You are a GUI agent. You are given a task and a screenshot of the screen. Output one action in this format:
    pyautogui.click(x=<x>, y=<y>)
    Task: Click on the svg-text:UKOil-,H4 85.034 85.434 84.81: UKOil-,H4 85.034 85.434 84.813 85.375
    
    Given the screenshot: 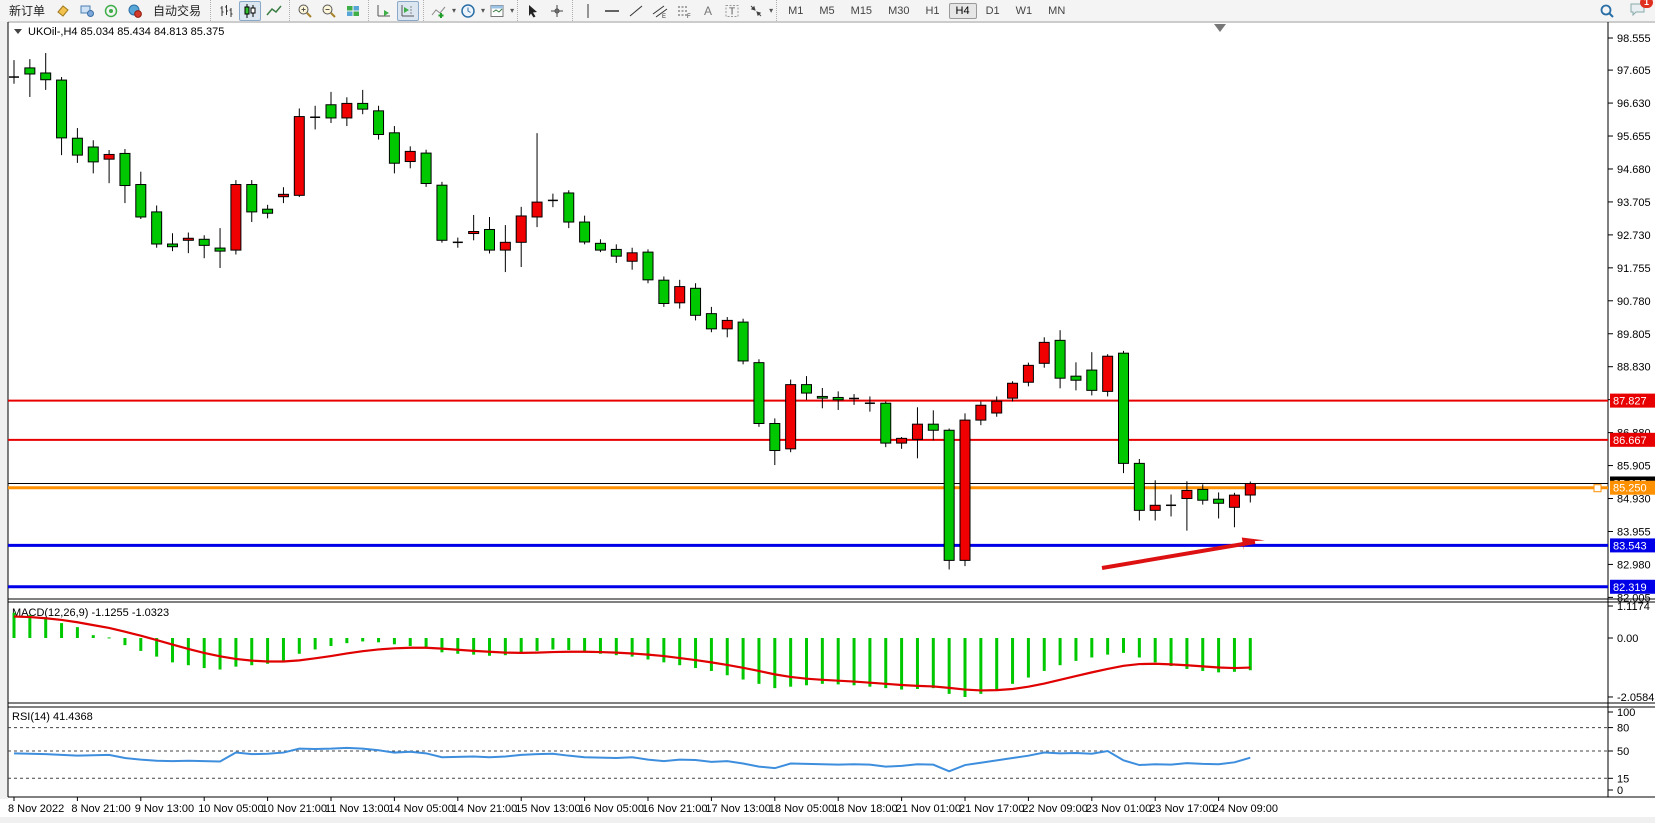 What is the action you would take?
    pyautogui.click(x=126, y=32)
    